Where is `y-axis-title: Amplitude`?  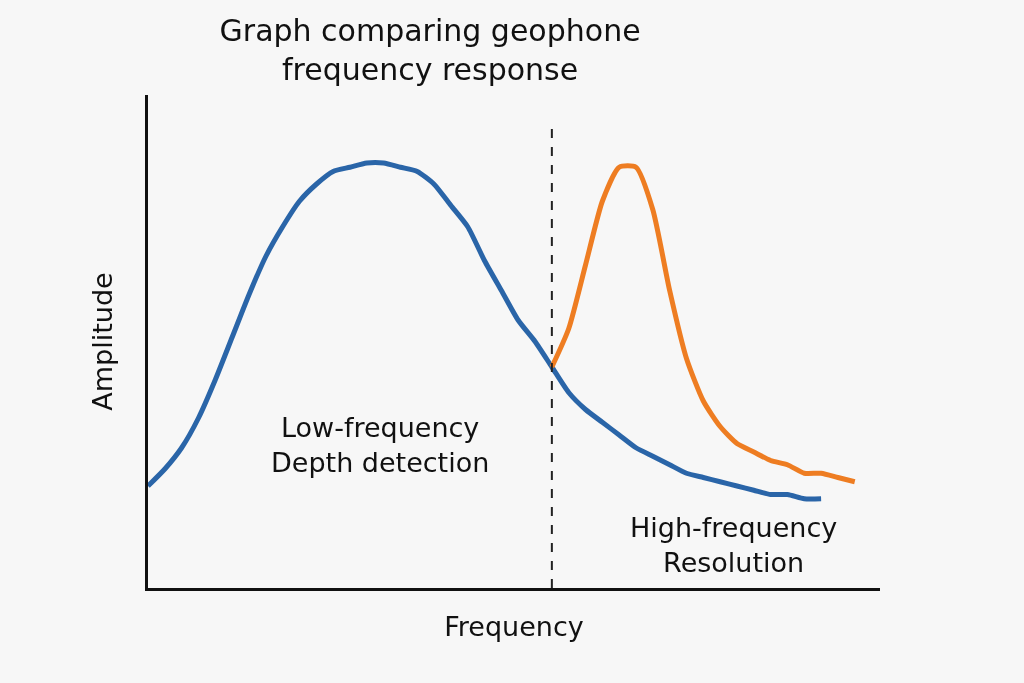
y-axis-title: Amplitude is located at coordinates (103, 341).